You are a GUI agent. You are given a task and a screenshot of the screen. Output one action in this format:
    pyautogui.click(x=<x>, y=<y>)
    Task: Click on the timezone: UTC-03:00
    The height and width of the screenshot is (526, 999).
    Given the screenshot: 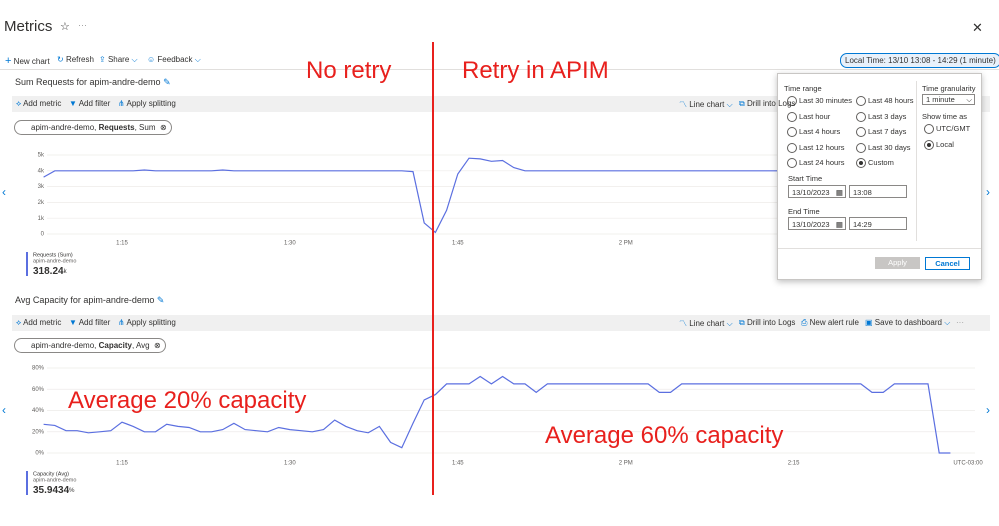 What is the action you would take?
    pyautogui.click(x=968, y=464)
    